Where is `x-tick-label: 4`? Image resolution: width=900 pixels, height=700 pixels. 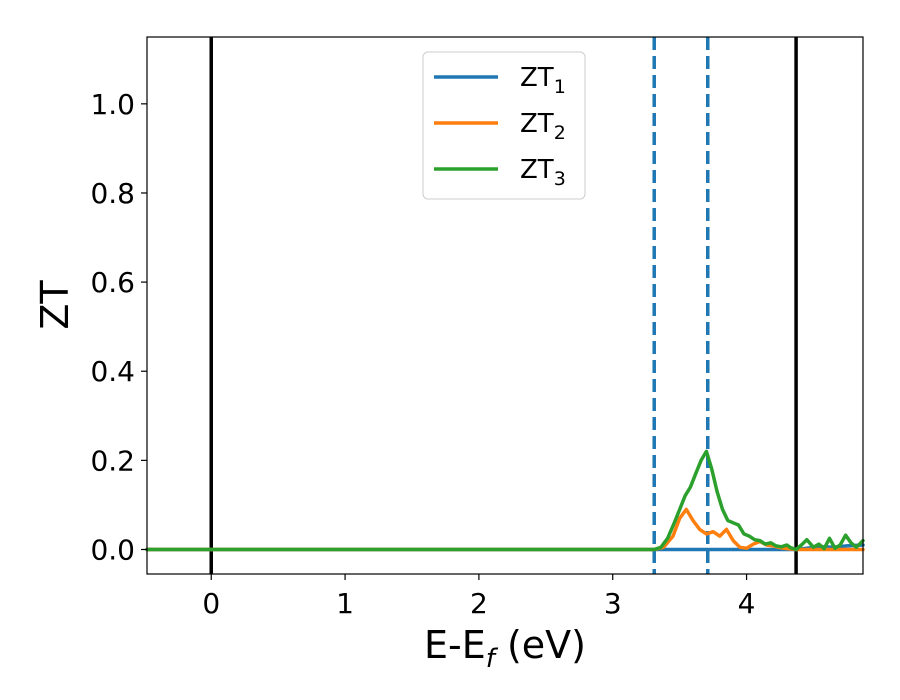 x-tick-label: 4 is located at coordinates (747, 603).